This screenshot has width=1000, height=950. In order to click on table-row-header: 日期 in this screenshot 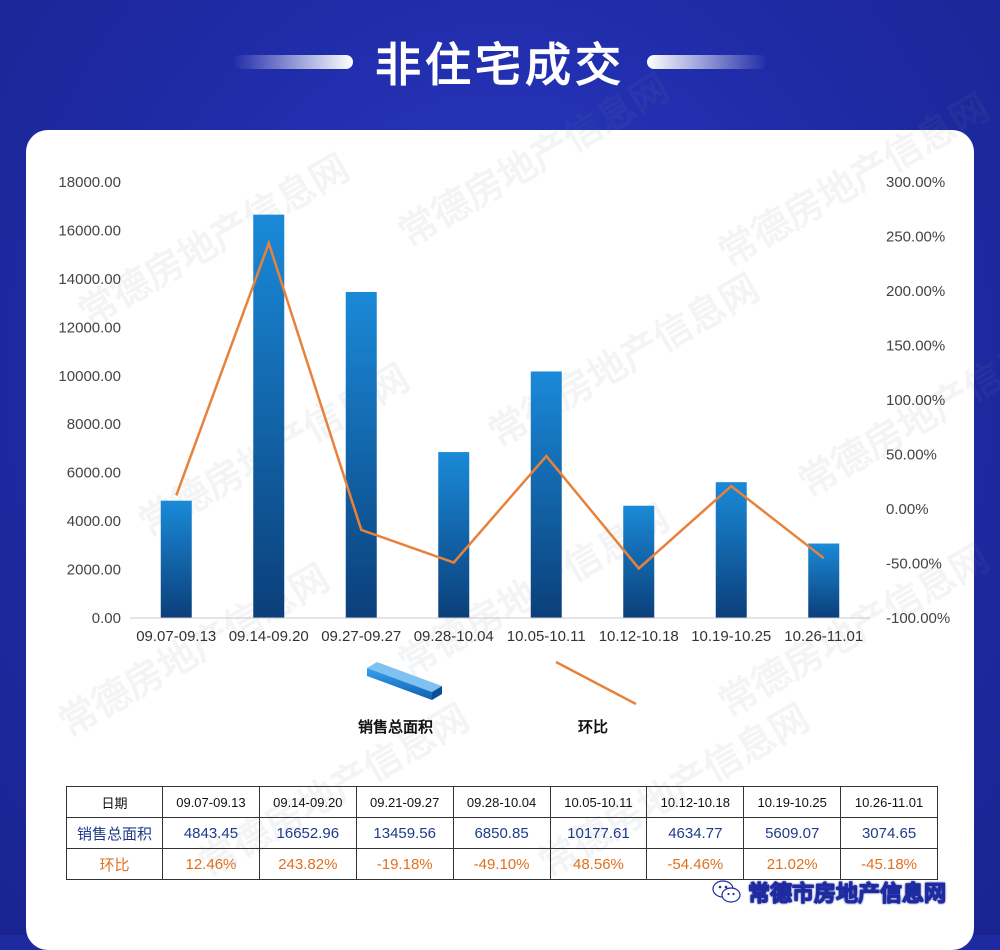, I will do `click(114, 802)`.